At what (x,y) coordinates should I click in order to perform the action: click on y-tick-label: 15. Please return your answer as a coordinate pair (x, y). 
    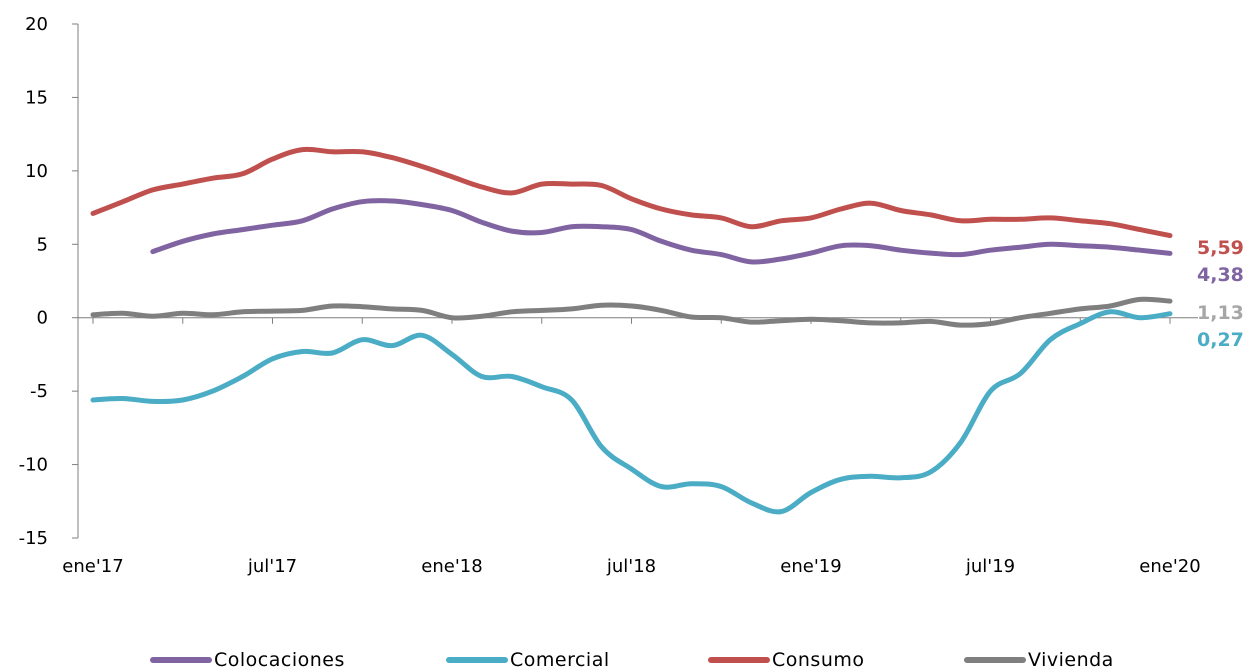
    Looking at the image, I should click on (36, 97).